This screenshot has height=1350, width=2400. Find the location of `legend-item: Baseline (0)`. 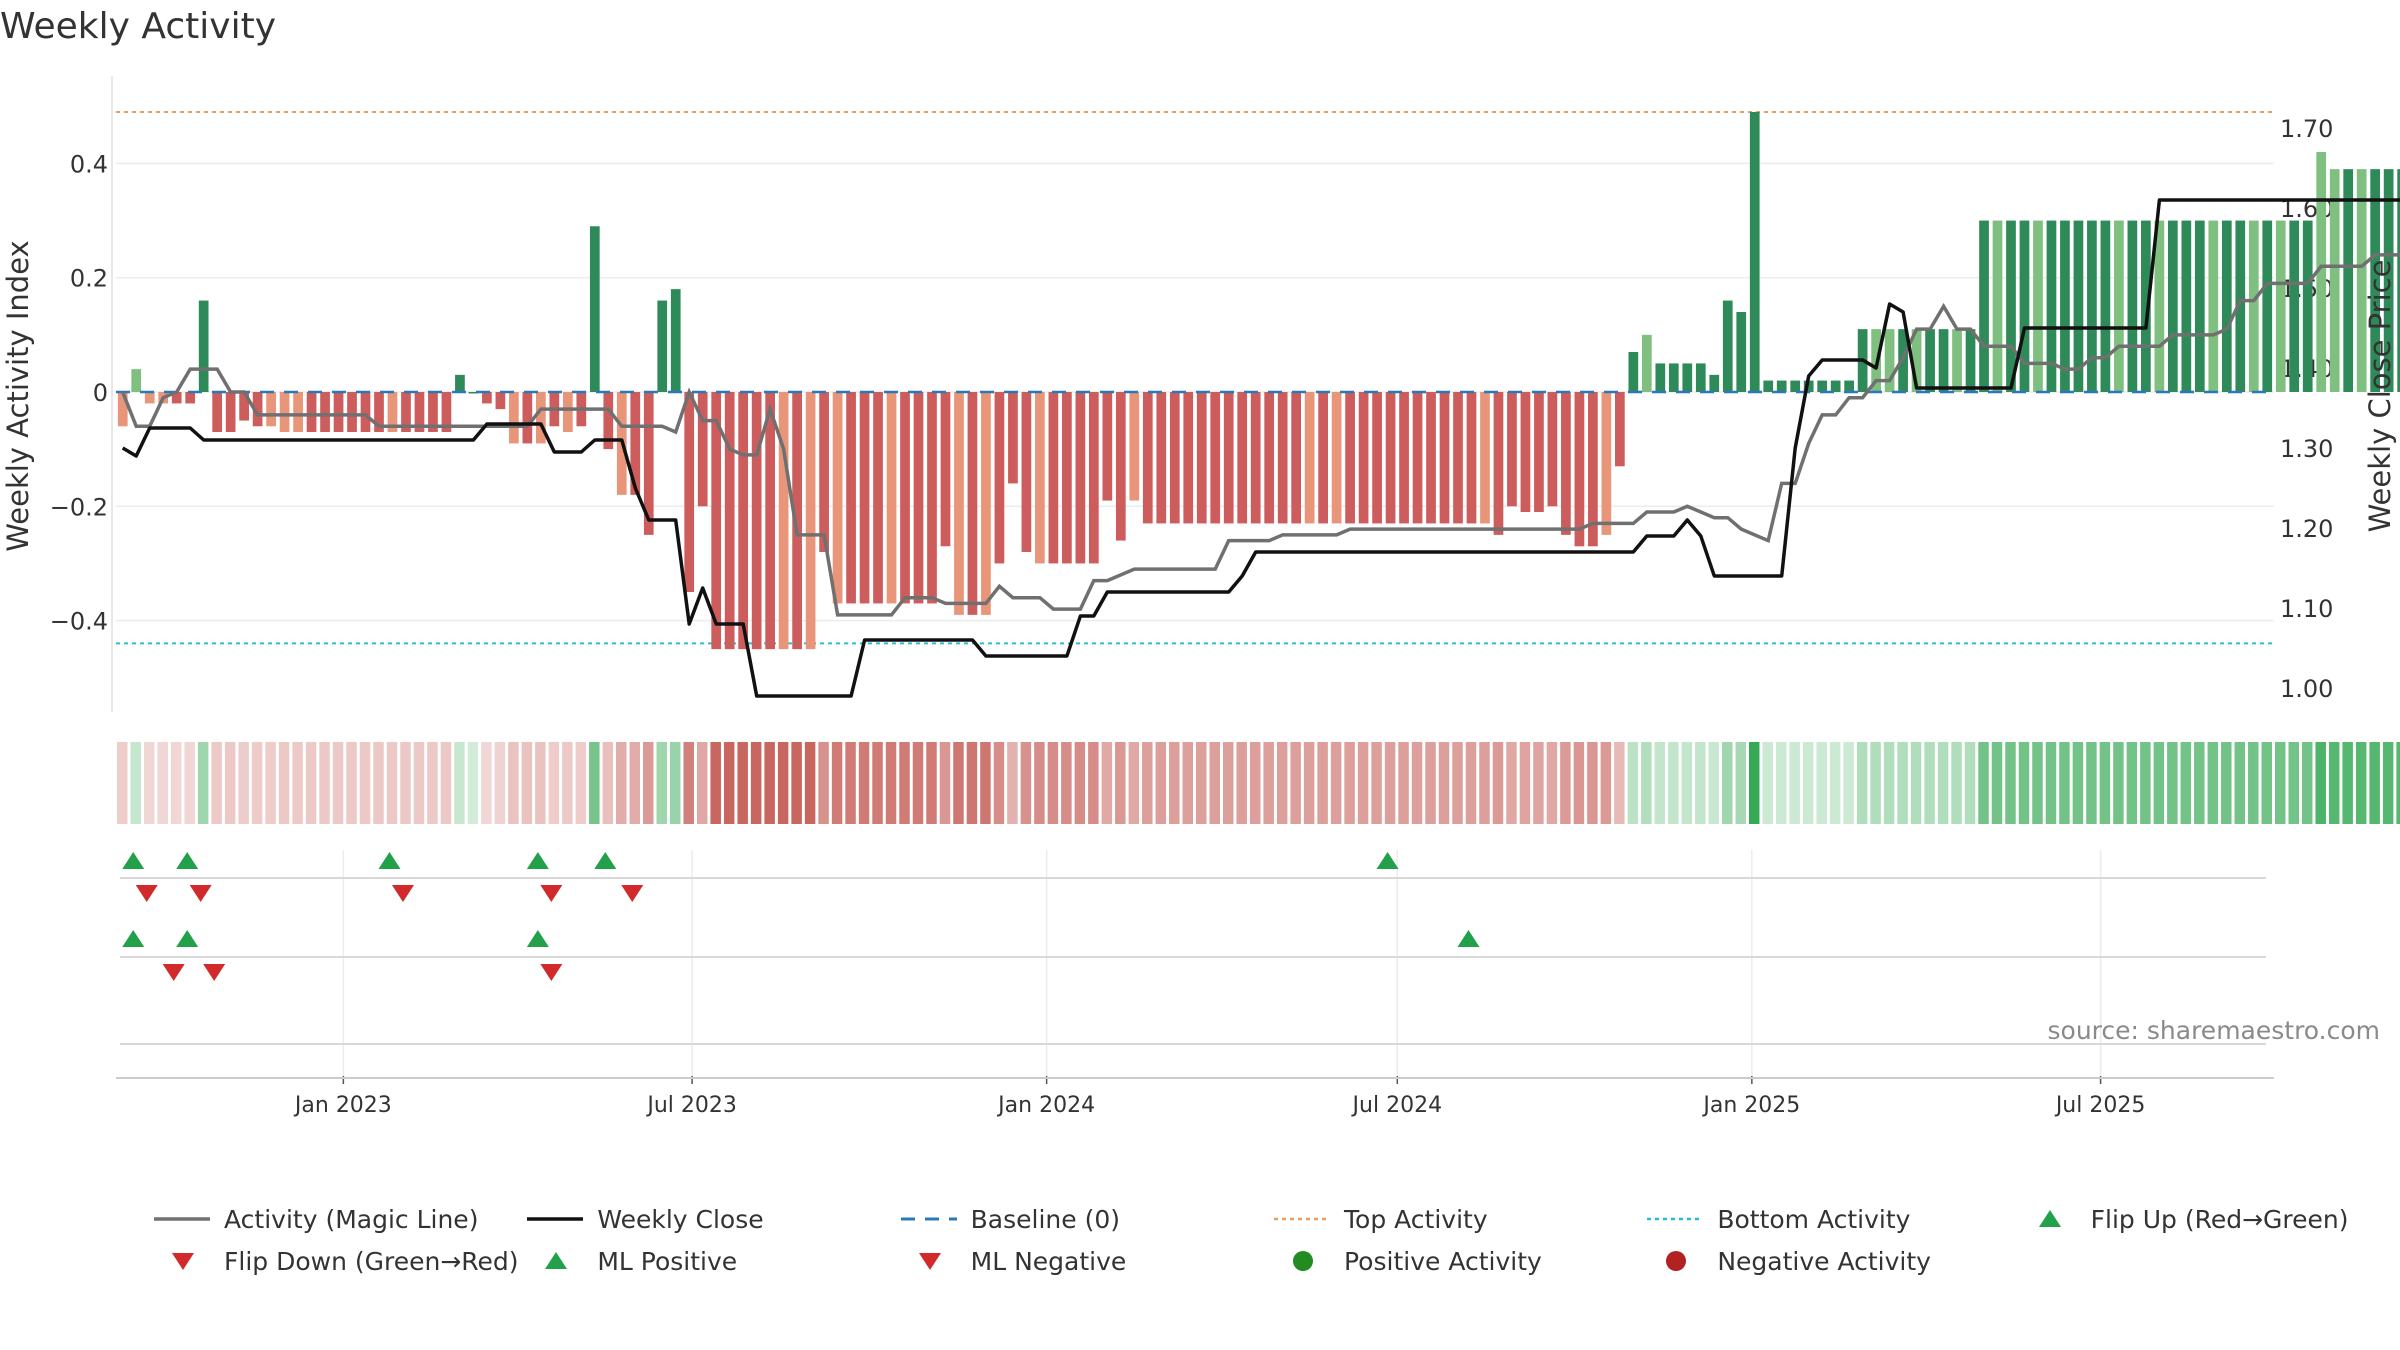

legend-item: Baseline (0) is located at coordinates (1083, 1219).